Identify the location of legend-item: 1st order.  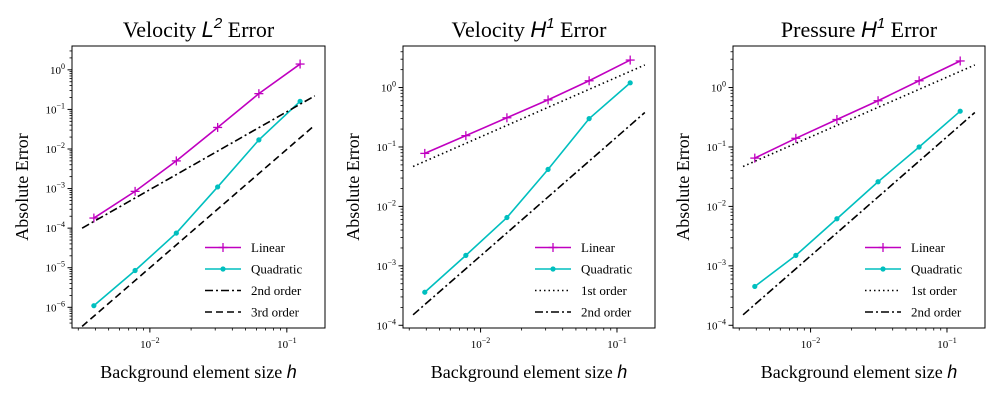
(581, 290).